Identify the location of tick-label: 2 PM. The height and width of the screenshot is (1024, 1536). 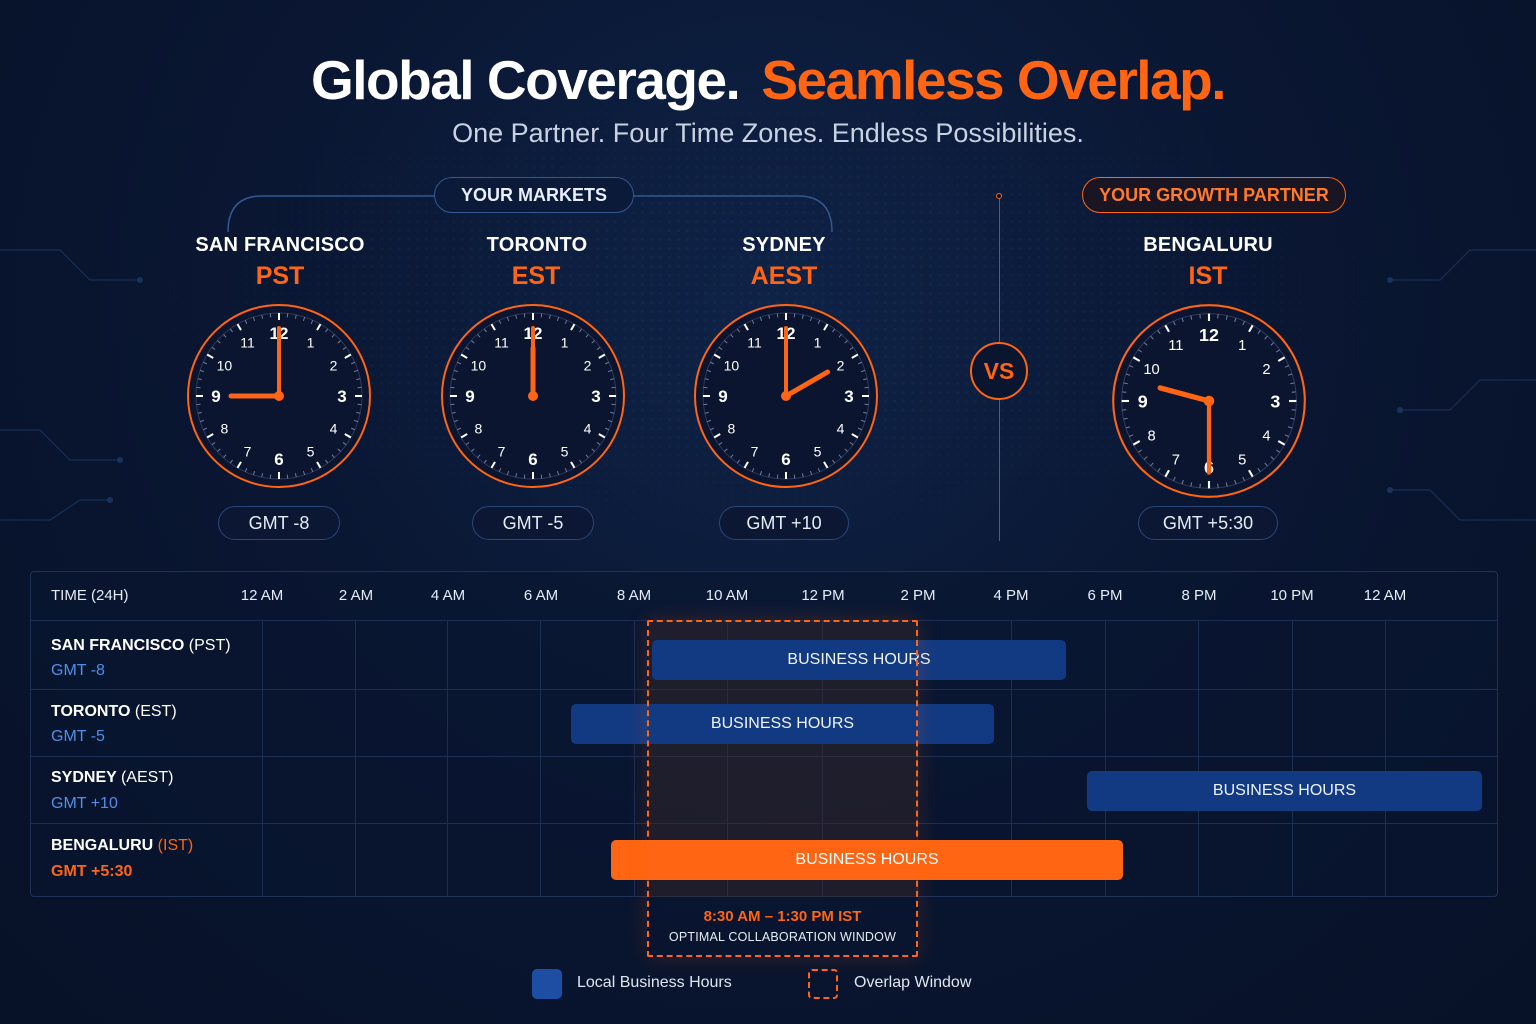
(918, 595).